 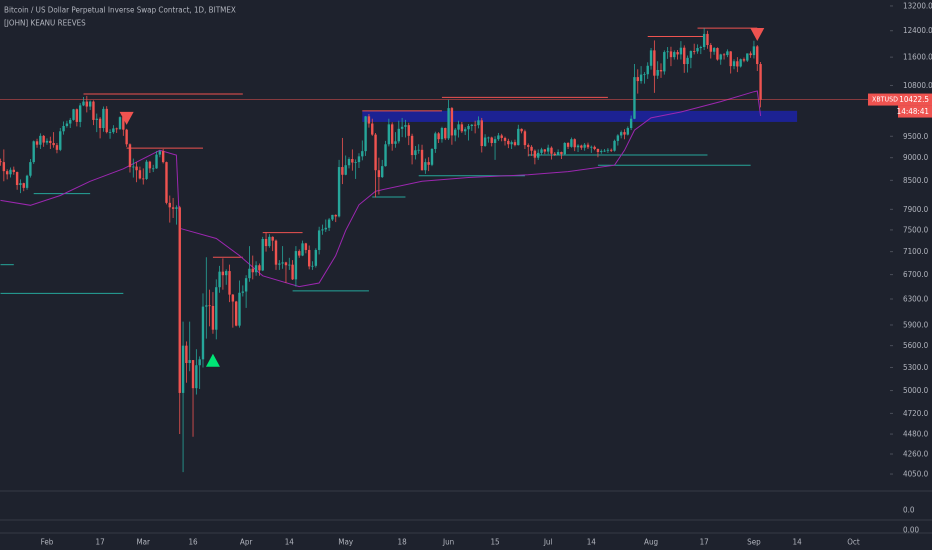 What do you see at coordinates (916, 345) in the screenshot?
I see `y-tick-label: 5600.0` at bounding box center [916, 345].